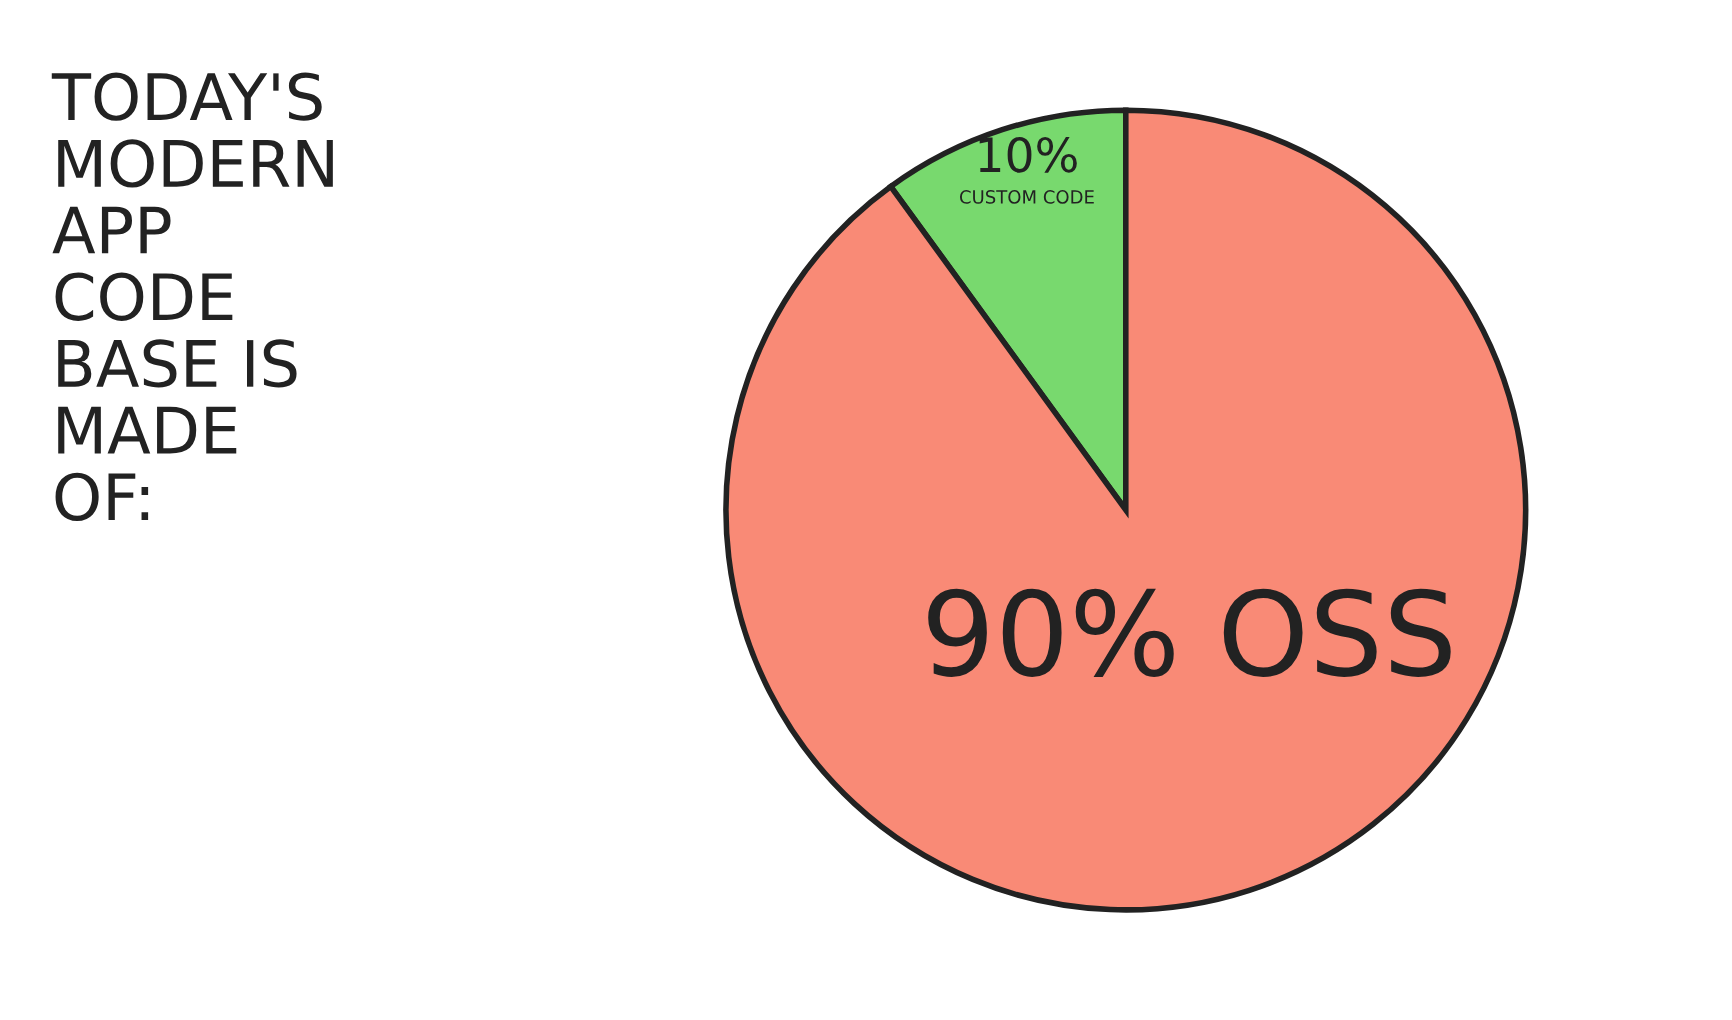 The image size is (1732, 1020). Describe the element at coordinates (1028, 154) in the screenshot. I see `data-label: 10%` at that location.